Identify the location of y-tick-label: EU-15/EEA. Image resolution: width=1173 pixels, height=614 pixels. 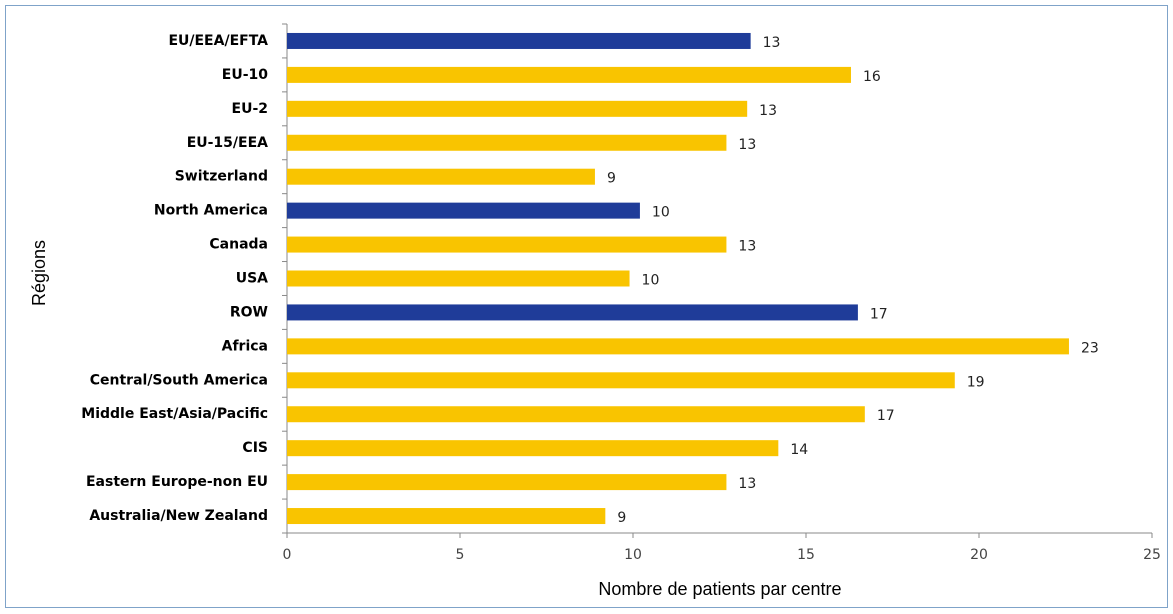
(227, 143).